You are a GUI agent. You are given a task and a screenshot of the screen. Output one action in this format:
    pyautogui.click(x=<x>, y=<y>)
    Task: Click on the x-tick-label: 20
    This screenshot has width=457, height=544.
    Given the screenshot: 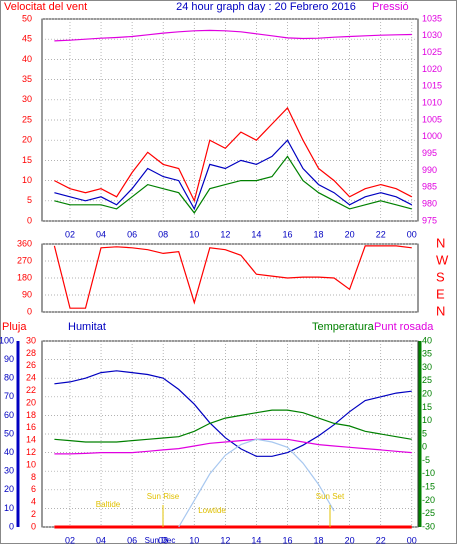 What is the action you would take?
    pyautogui.click(x=350, y=234)
    